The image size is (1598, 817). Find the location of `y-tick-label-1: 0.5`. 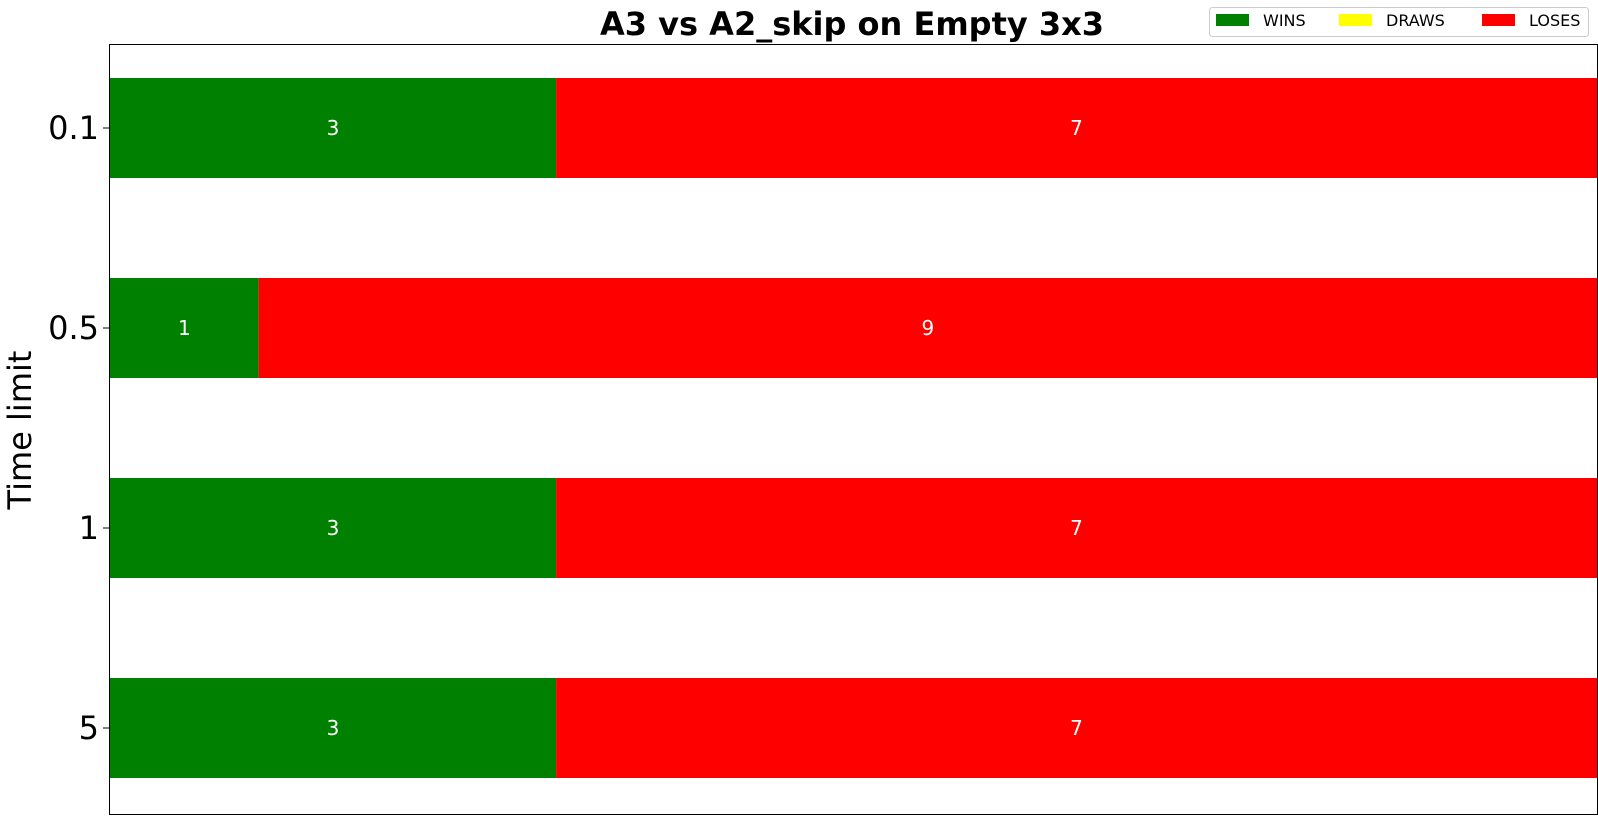

y-tick-label-1: 0.5 is located at coordinates (73, 328).